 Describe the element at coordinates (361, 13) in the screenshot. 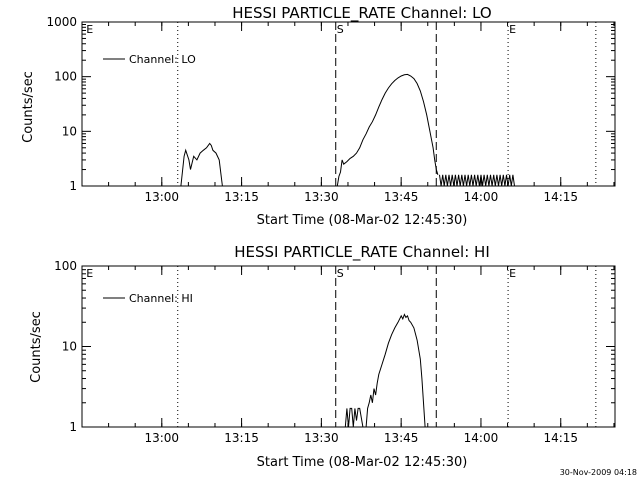

I see `chart-title: HESSI PARTICLE_RATE Channel: LO` at that location.